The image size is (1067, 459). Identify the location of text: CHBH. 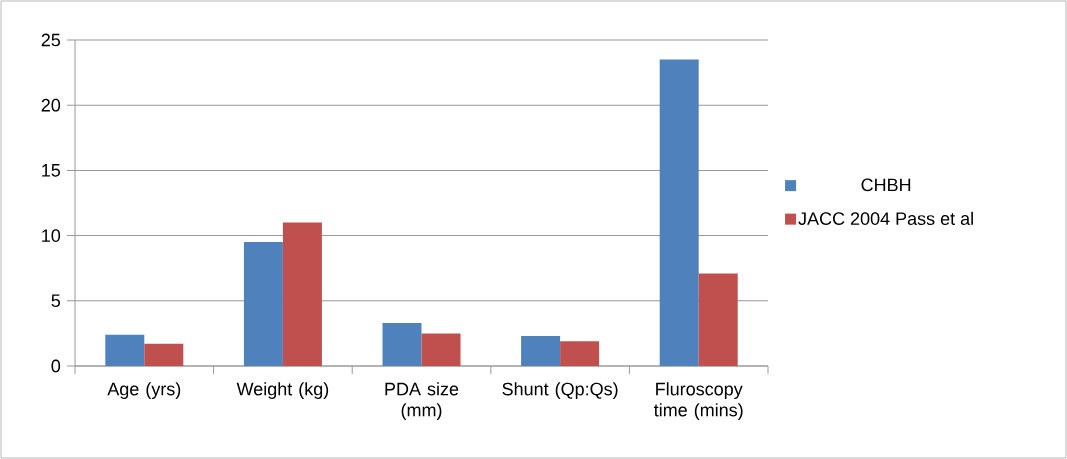
(886, 185).